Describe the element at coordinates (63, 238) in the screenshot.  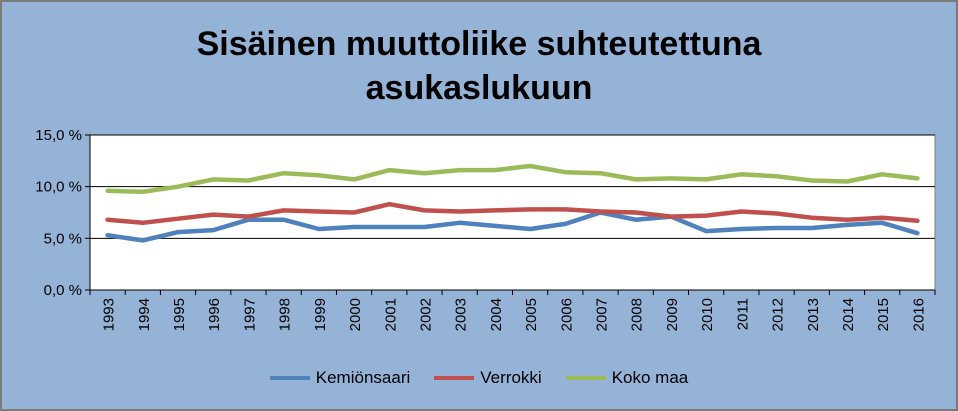
I see `y-tick-label: 5,0 %` at that location.